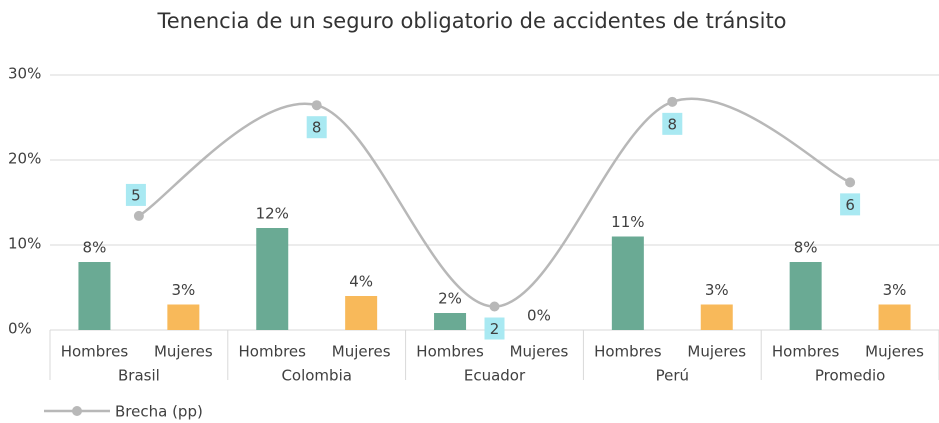 The height and width of the screenshot is (423, 939). I want to click on group-label: Brasil, so click(139, 376).